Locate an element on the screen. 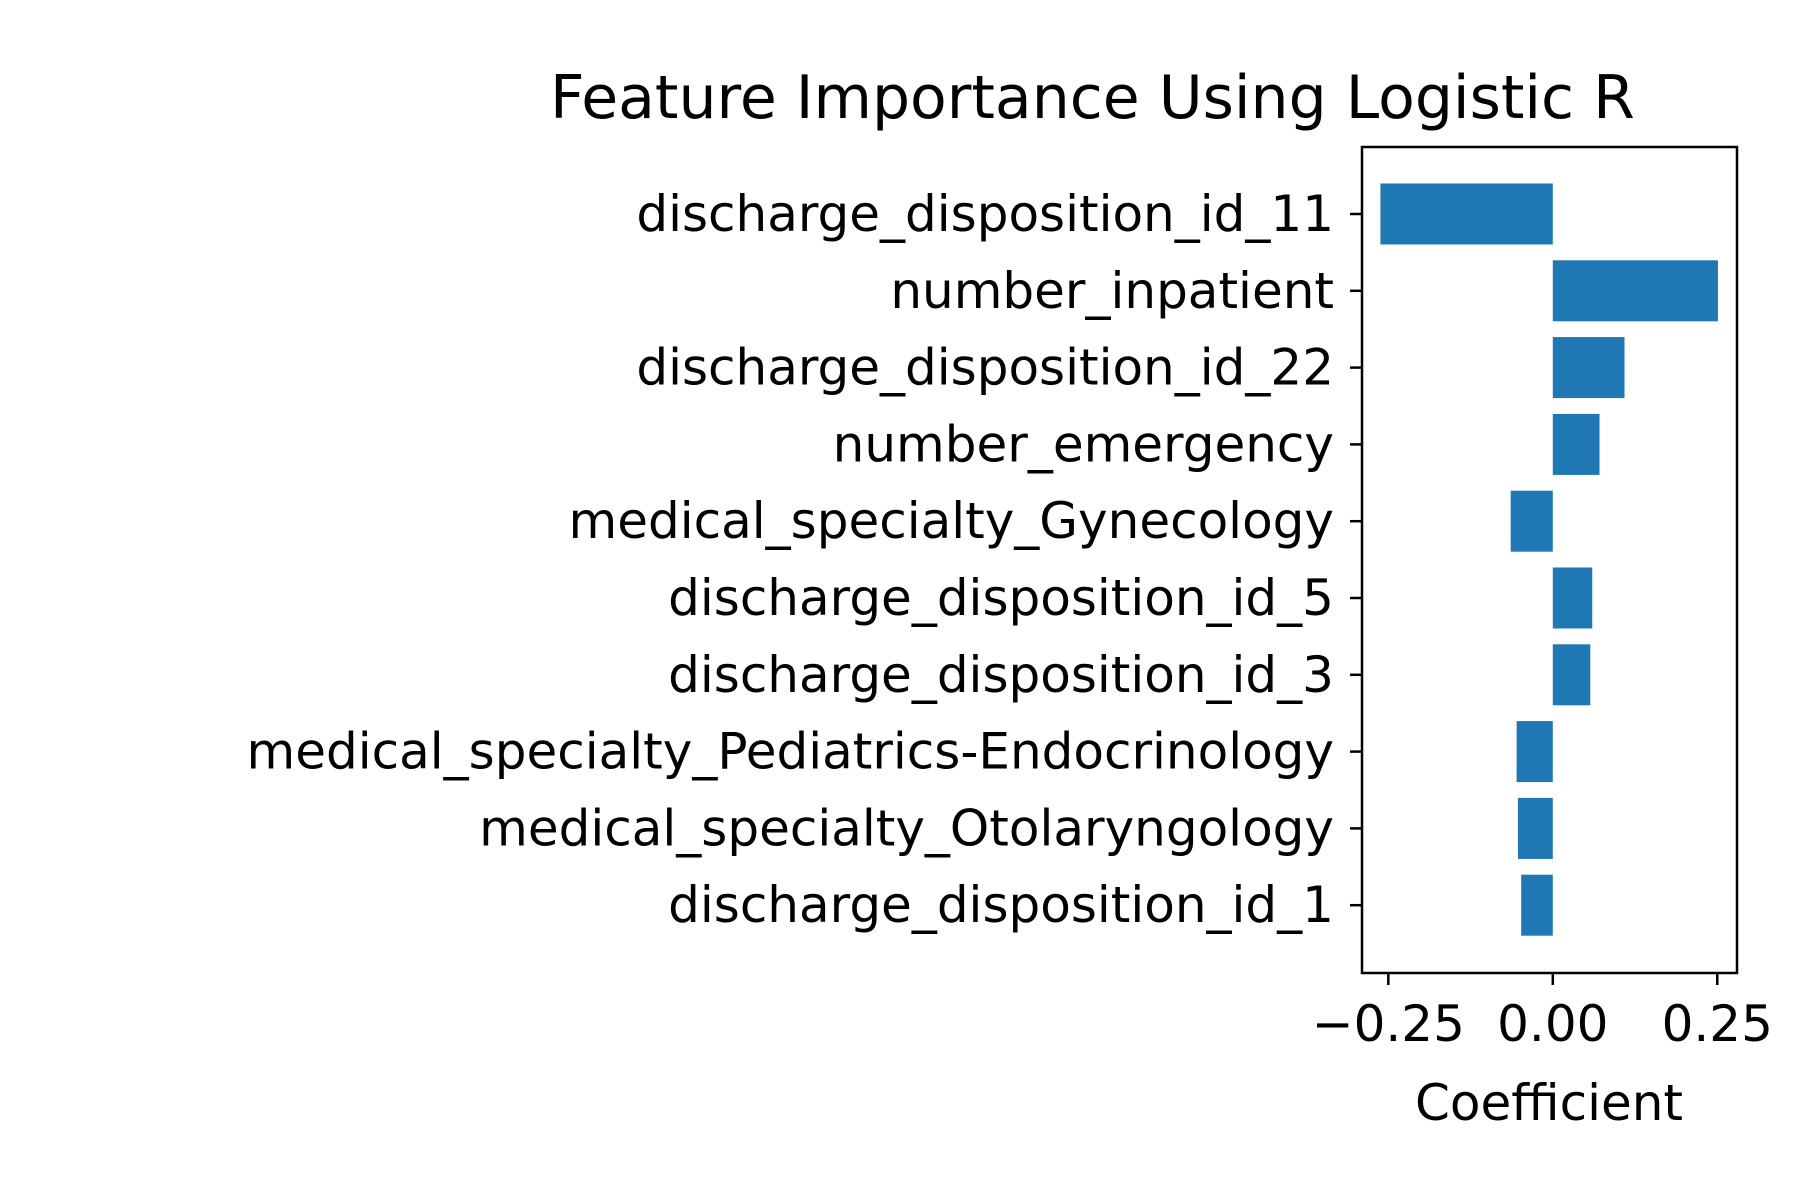 Image resolution: width=1800 pixels, height=1200 pixels. bars-group is located at coordinates (1549, 559).